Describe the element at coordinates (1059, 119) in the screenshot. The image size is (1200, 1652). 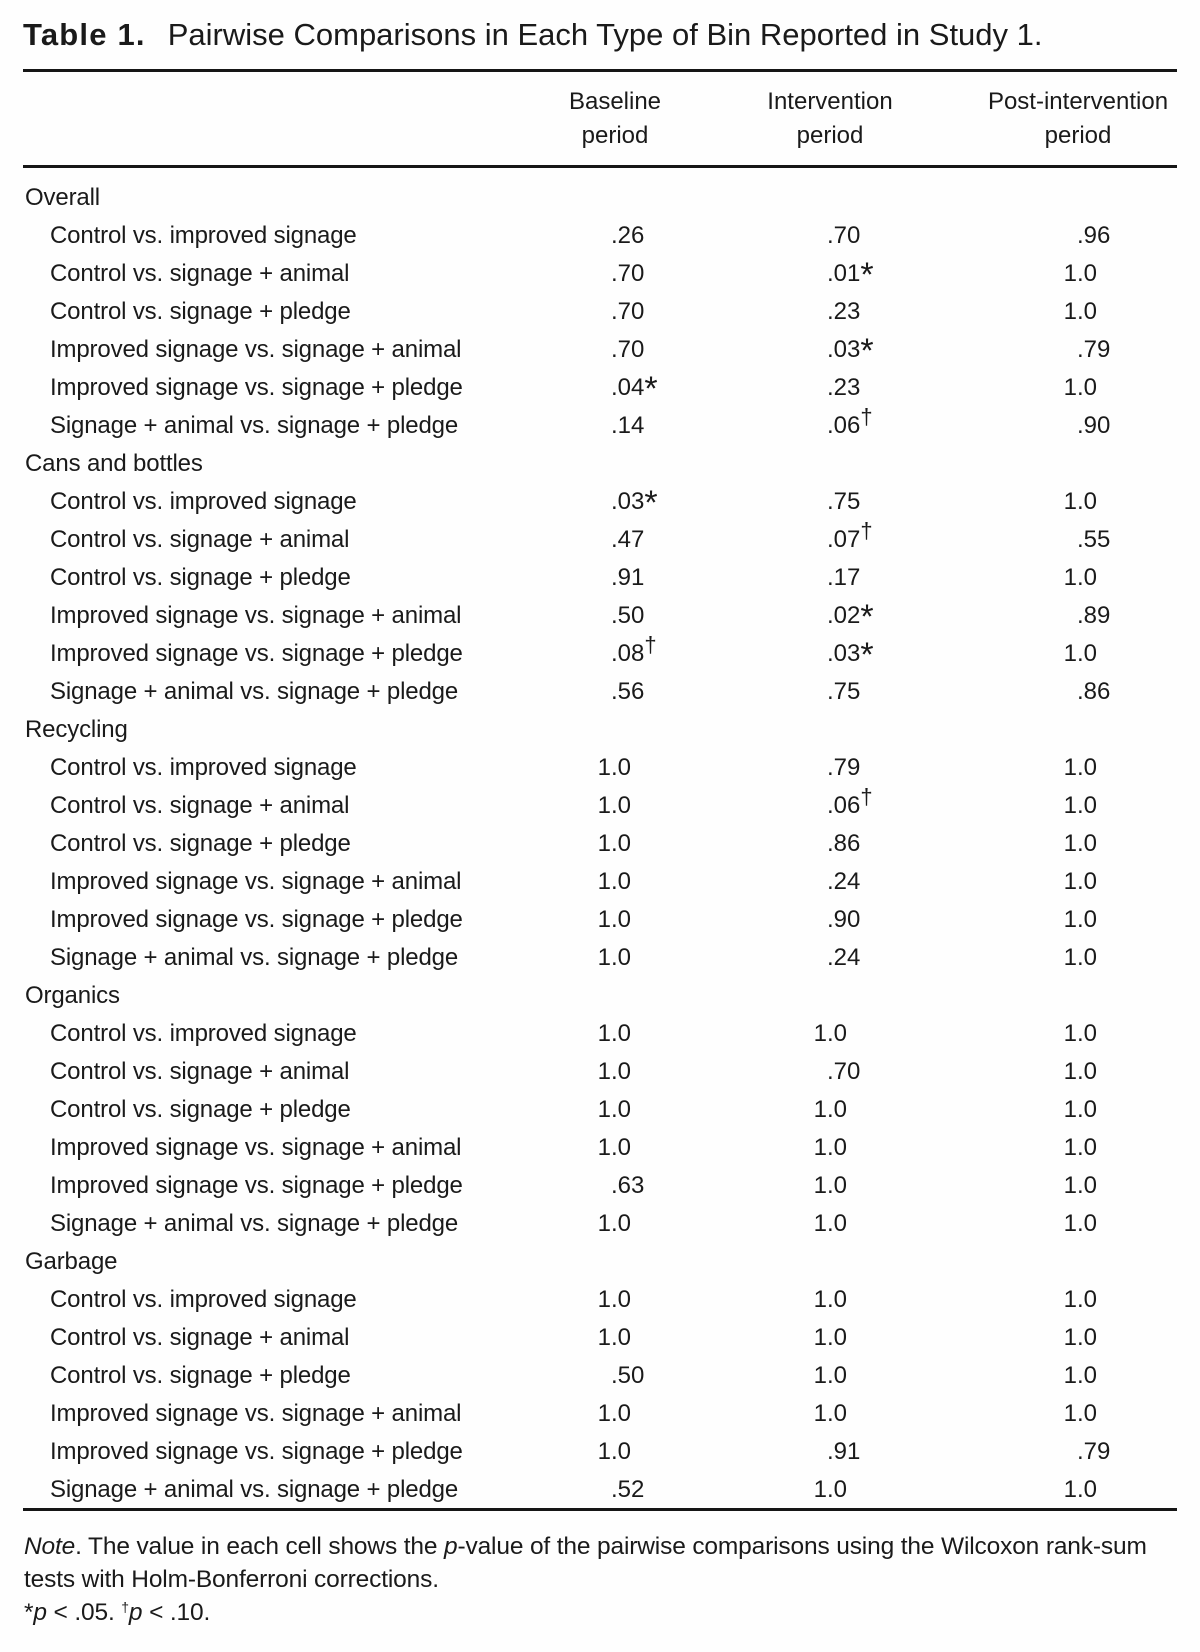
I see `column-header-post-intervention: Post-intervention period` at that location.